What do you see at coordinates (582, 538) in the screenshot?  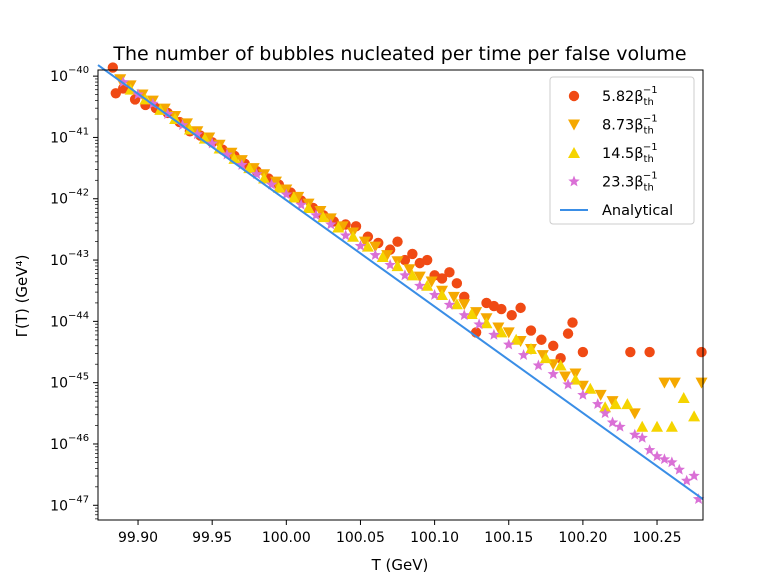 I see `x-tick-label: 100.20` at bounding box center [582, 538].